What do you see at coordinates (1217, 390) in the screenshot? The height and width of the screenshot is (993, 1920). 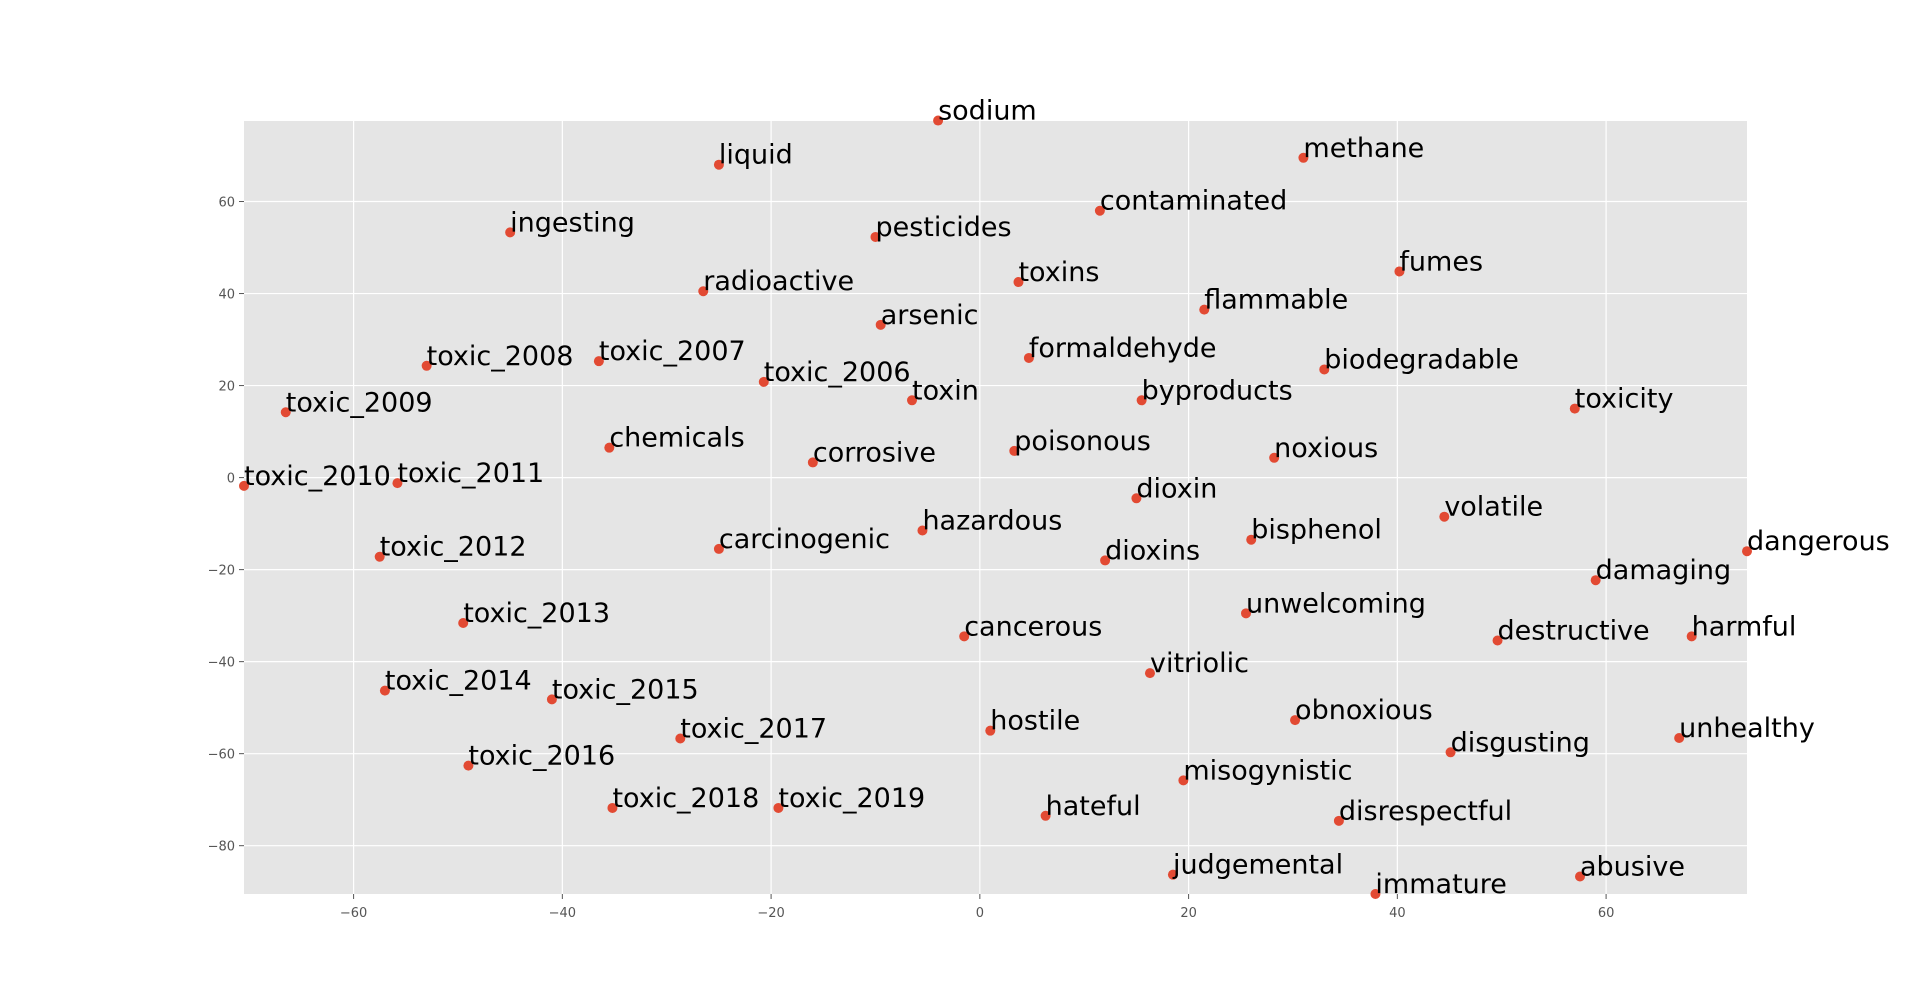 I see `point-label: byproducts` at bounding box center [1217, 390].